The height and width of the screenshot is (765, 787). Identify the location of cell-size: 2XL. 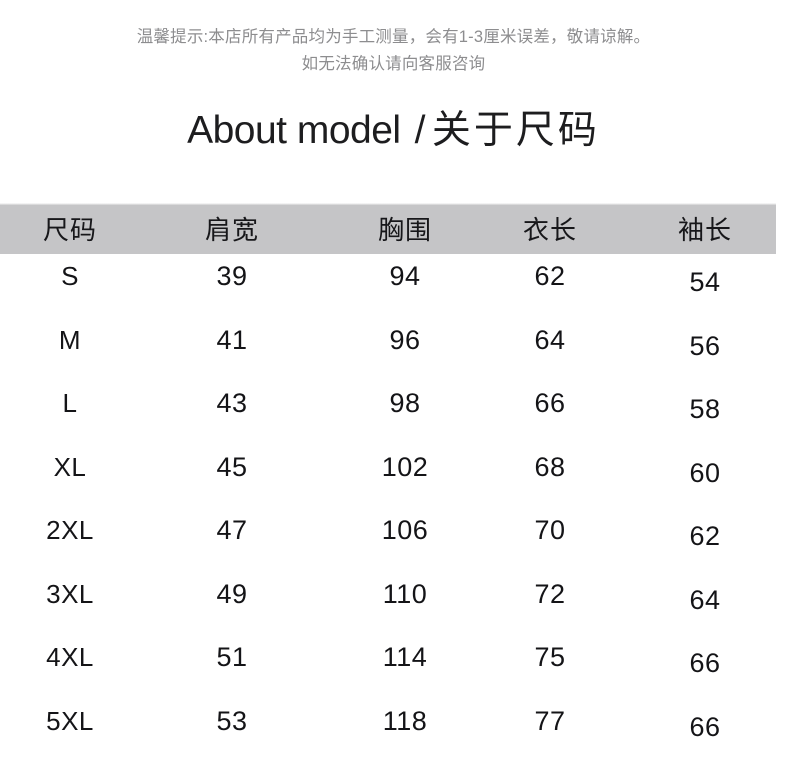
(70, 530).